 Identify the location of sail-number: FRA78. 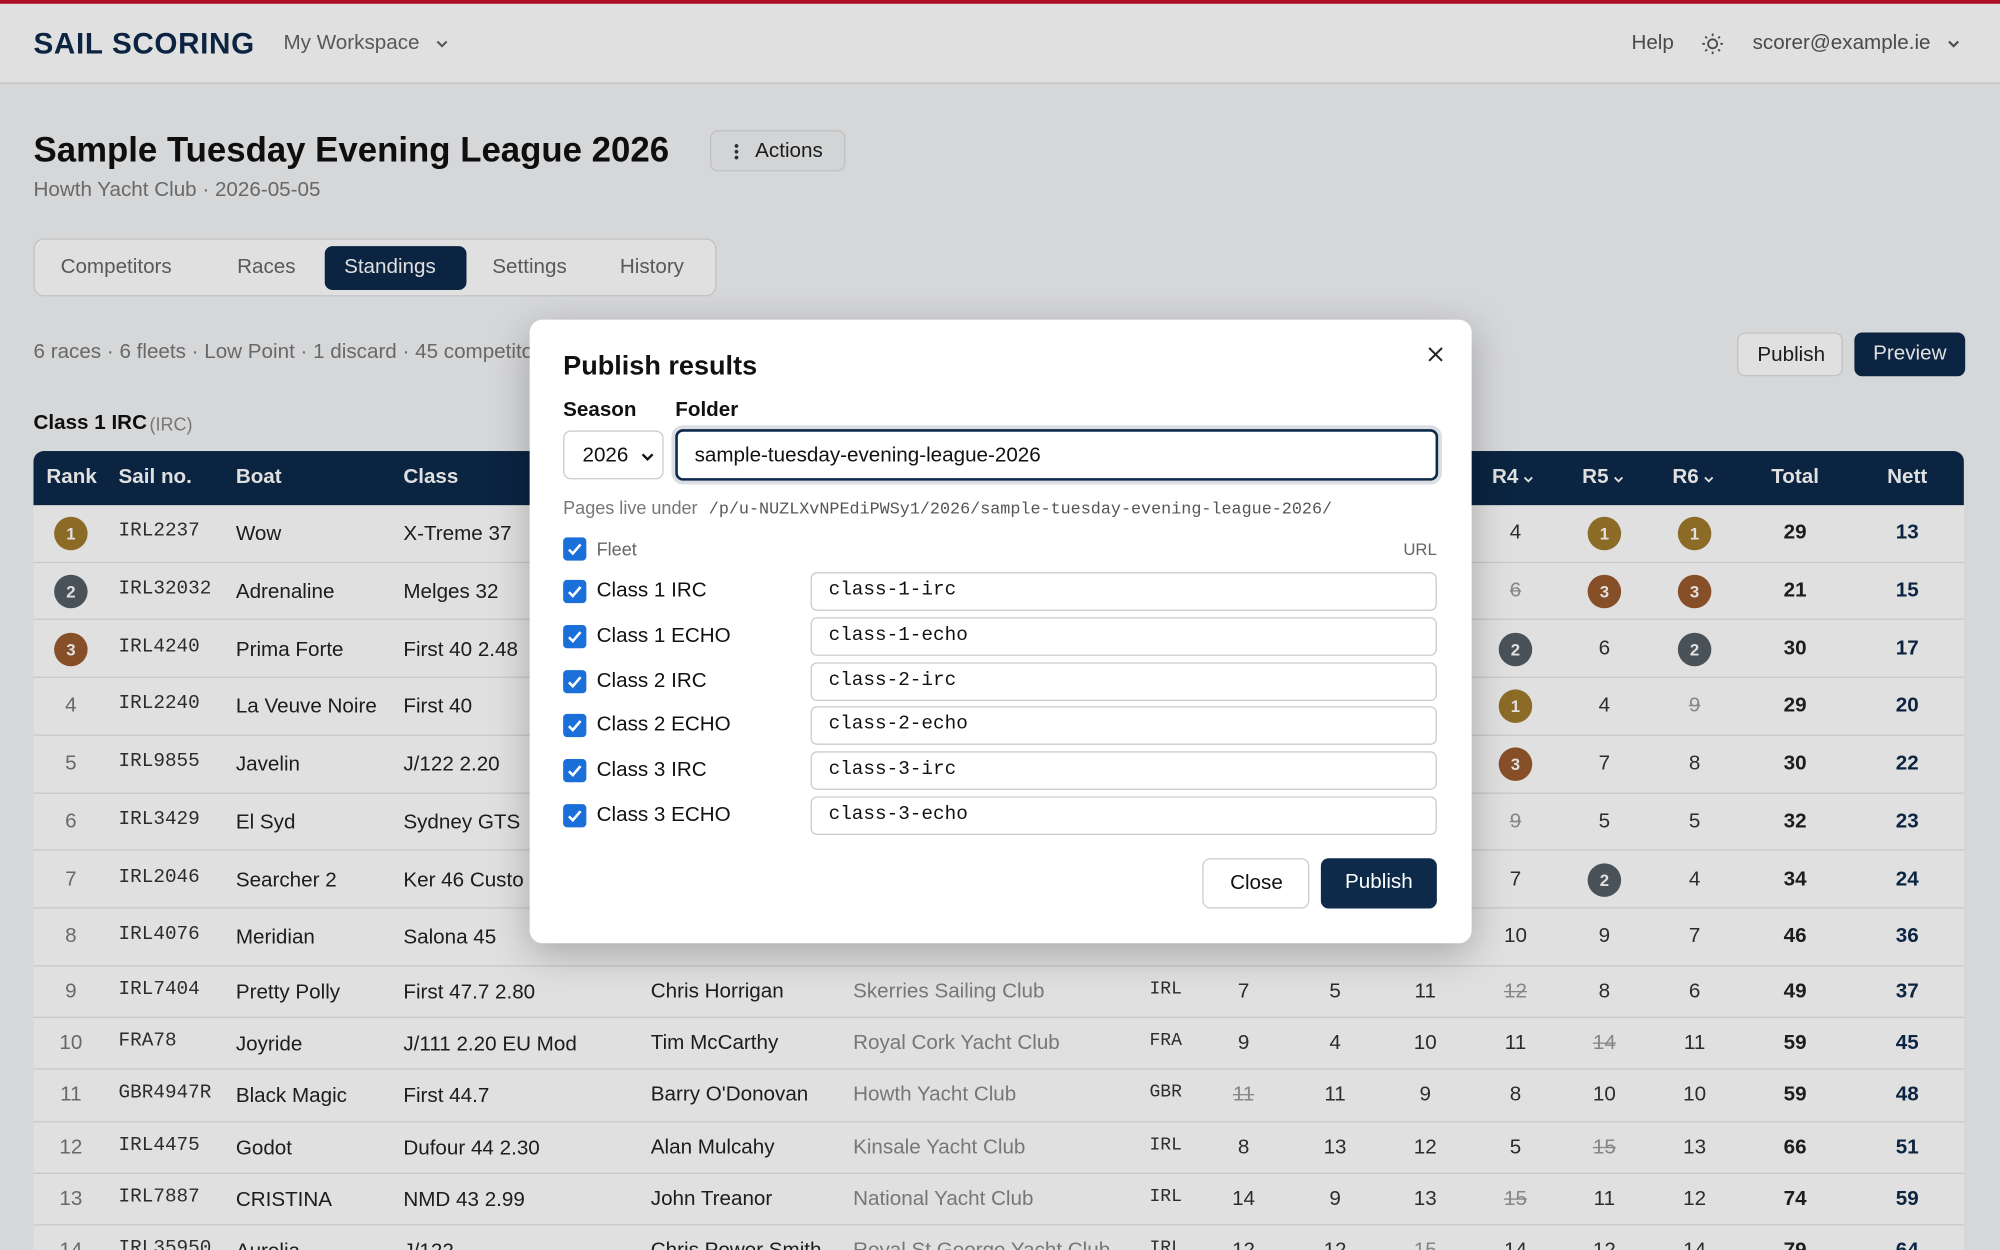
(147, 1041).